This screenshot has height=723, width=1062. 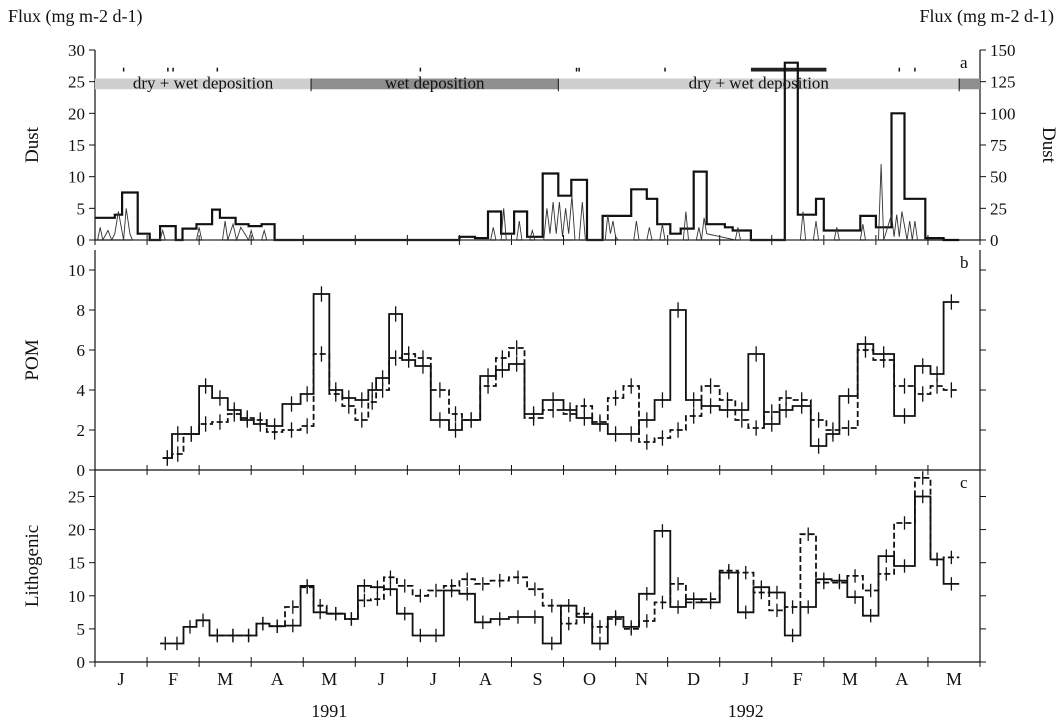 What do you see at coordinates (994, 240) in the screenshot?
I see `y-right-tick-label: 0` at bounding box center [994, 240].